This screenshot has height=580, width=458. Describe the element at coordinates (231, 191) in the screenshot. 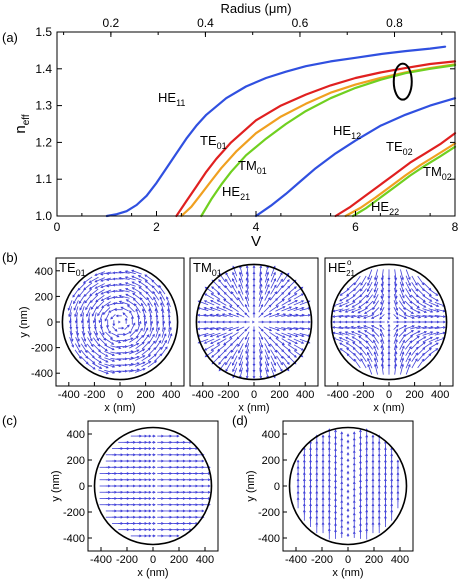

I see `series-label-main: HE` at that location.